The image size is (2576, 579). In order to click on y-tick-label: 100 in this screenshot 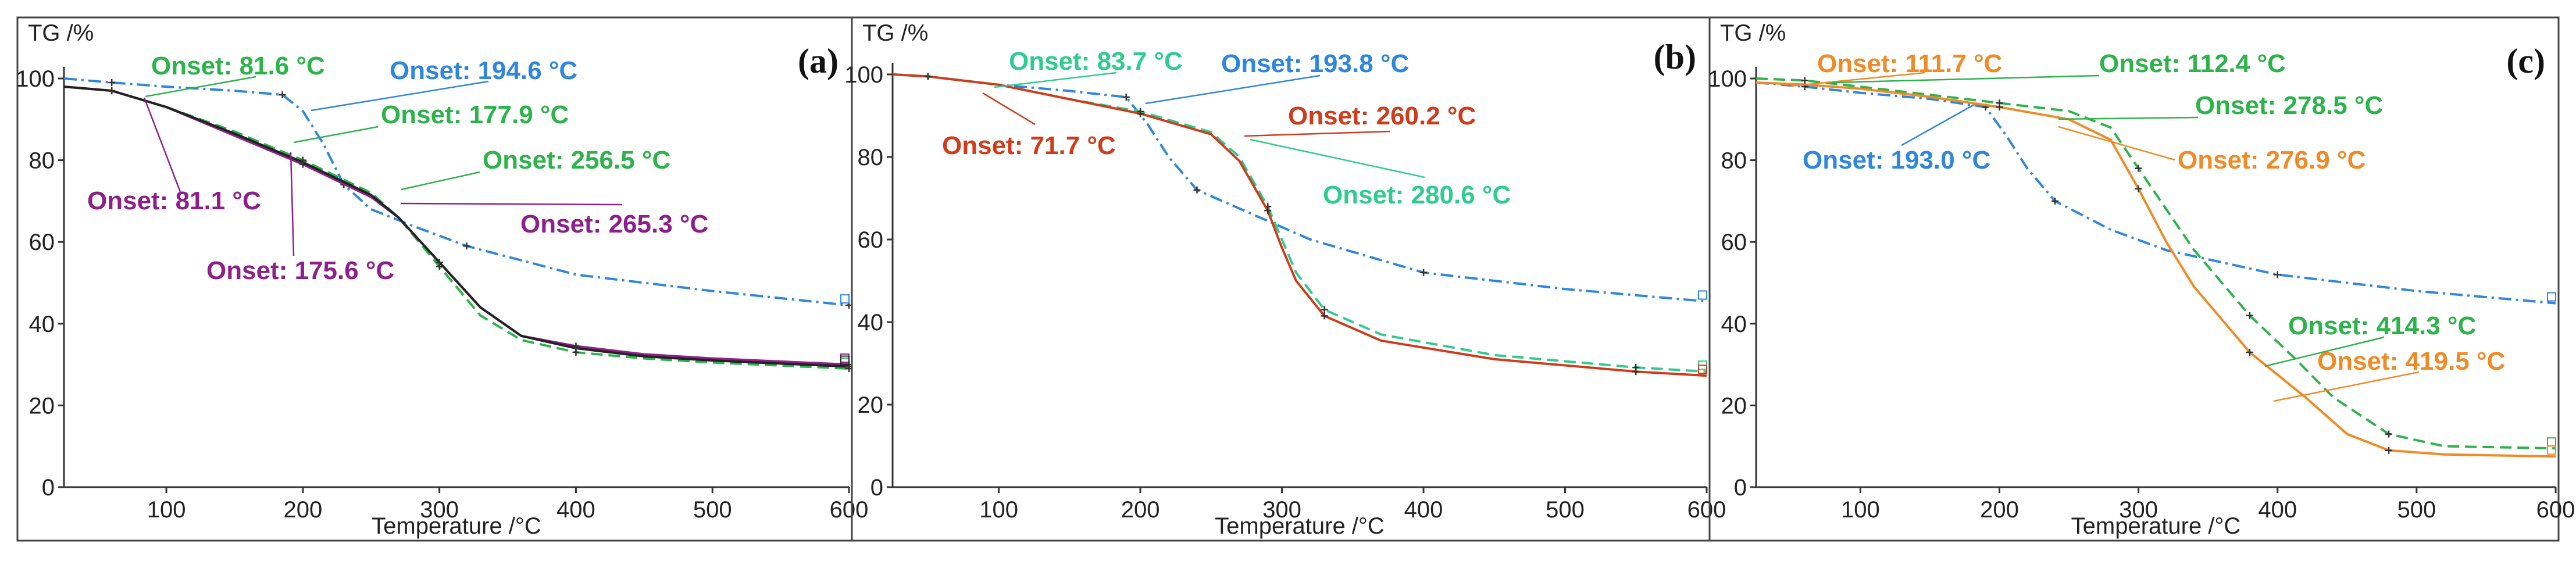, I will do `click(864, 75)`.